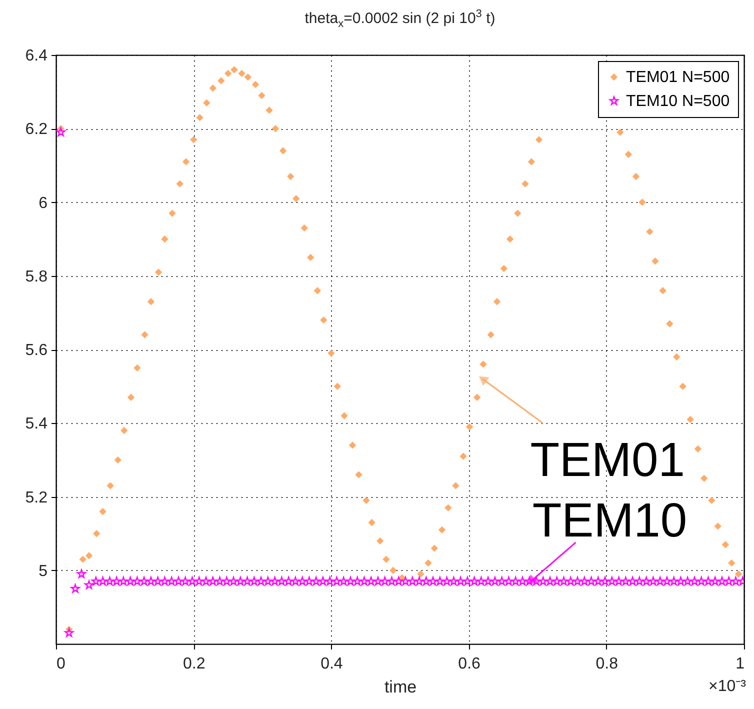  I want to click on annotation: TEM10, so click(610, 521).